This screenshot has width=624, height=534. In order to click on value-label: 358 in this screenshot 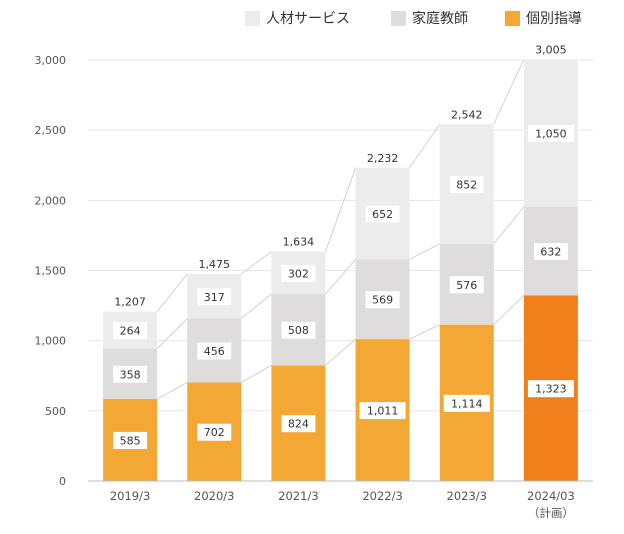, I will do `click(130, 374)`.